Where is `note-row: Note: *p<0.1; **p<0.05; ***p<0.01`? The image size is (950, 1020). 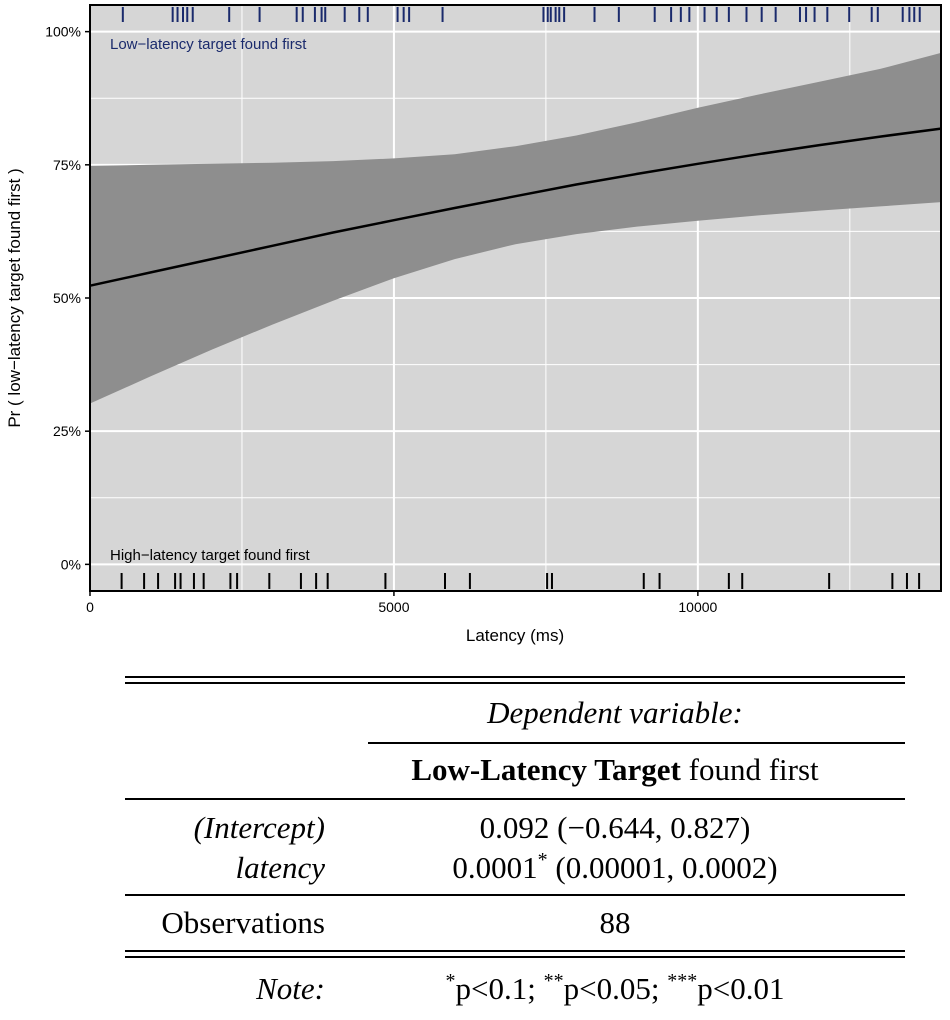
note-row: Note: *p<0.1; **p<0.05; ***p<0.01 is located at coordinates (515, 989).